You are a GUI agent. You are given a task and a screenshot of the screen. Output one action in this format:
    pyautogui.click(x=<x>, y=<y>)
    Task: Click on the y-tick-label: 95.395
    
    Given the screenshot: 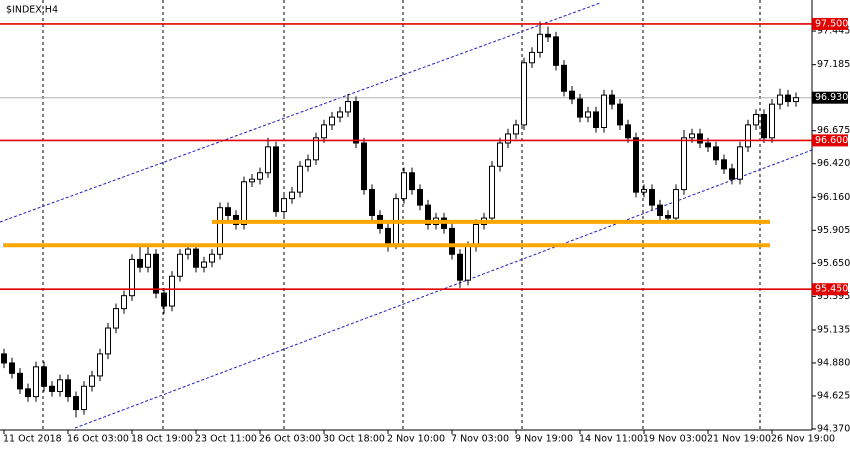 What is the action you would take?
    pyautogui.click(x=833, y=296)
    